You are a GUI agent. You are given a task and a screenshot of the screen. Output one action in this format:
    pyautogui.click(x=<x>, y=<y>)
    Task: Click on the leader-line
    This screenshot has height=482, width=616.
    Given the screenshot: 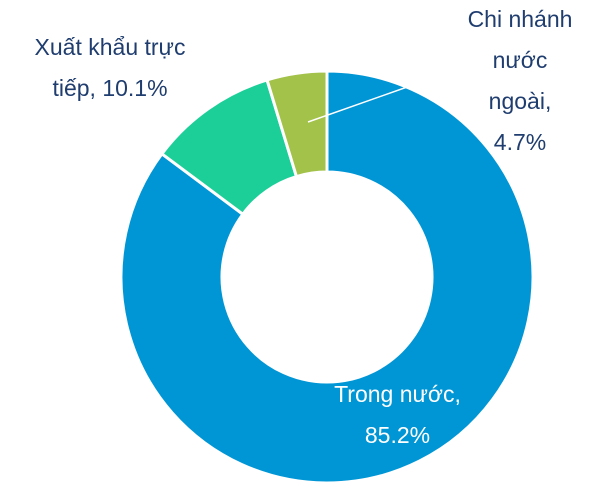 What is the action you would take?
    pyautogui.click(x=359, y=104)
    